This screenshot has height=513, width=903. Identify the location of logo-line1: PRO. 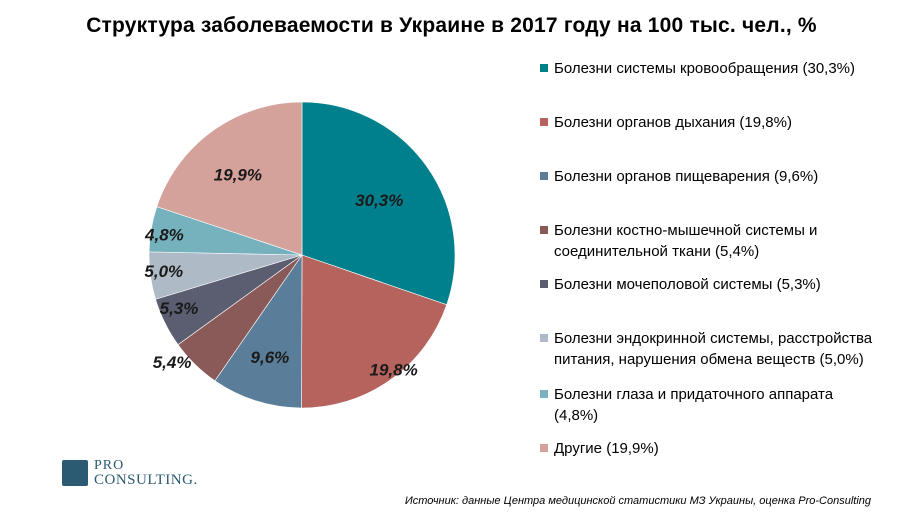
(109, 465).